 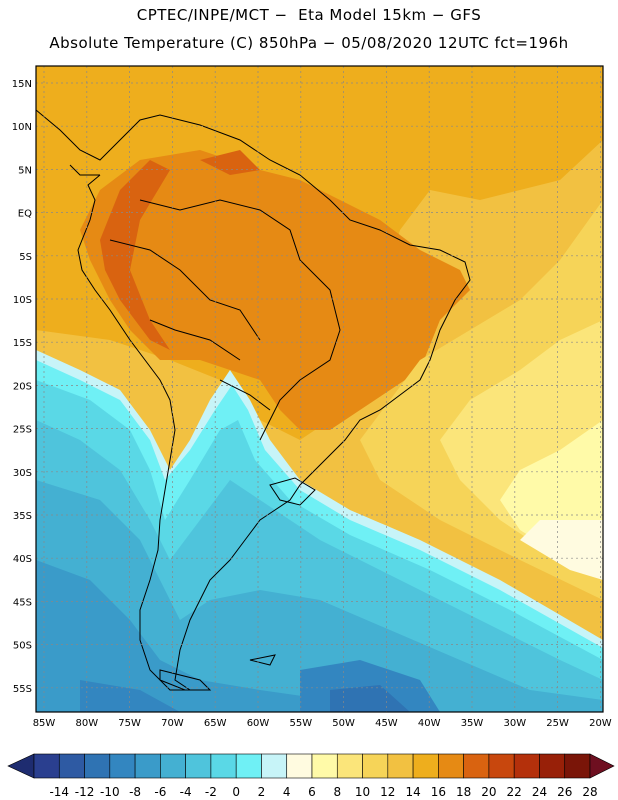 What do you see at coordinates (21, 766) in the screenshot?
I see `colorbar-under-arrow` at bounding box center [21, 766].